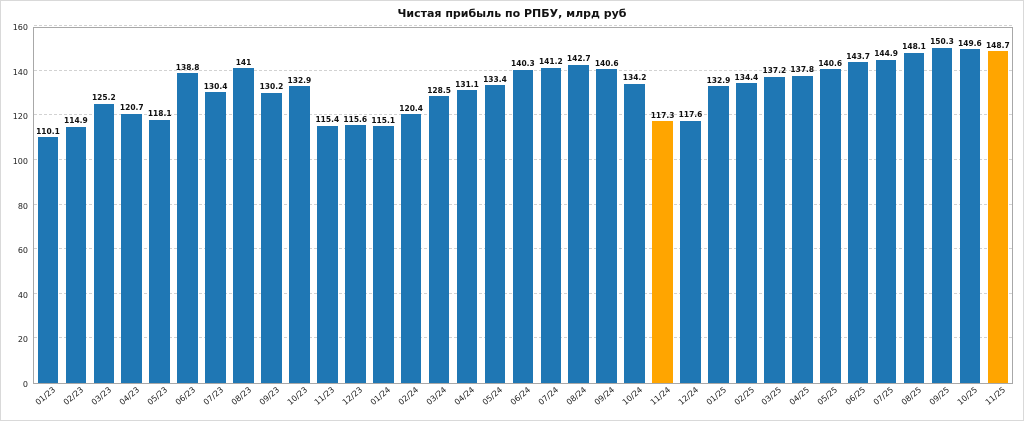 This screenshot has height=421, width=1024. I want to click on x-tick-label: 03/23, so click(101, 396).